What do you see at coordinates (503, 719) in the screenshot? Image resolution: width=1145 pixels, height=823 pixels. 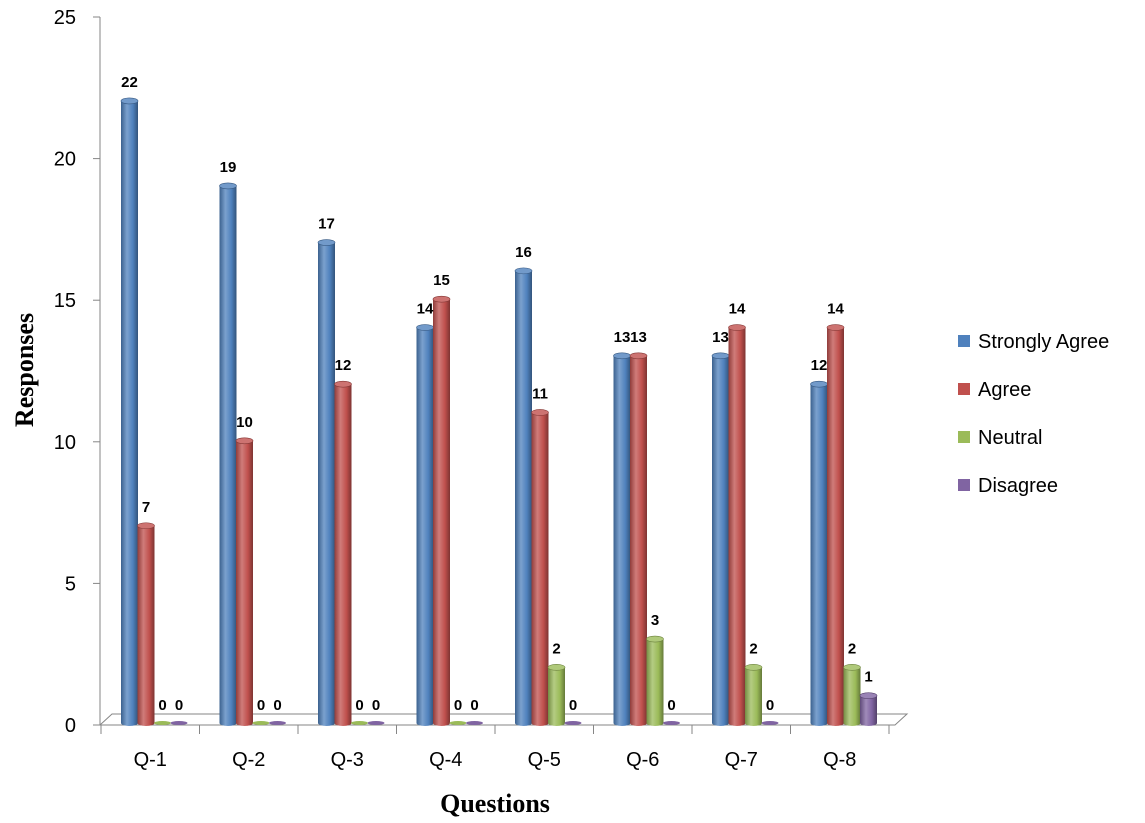 I see `floor` at bounding box center [503, 719].